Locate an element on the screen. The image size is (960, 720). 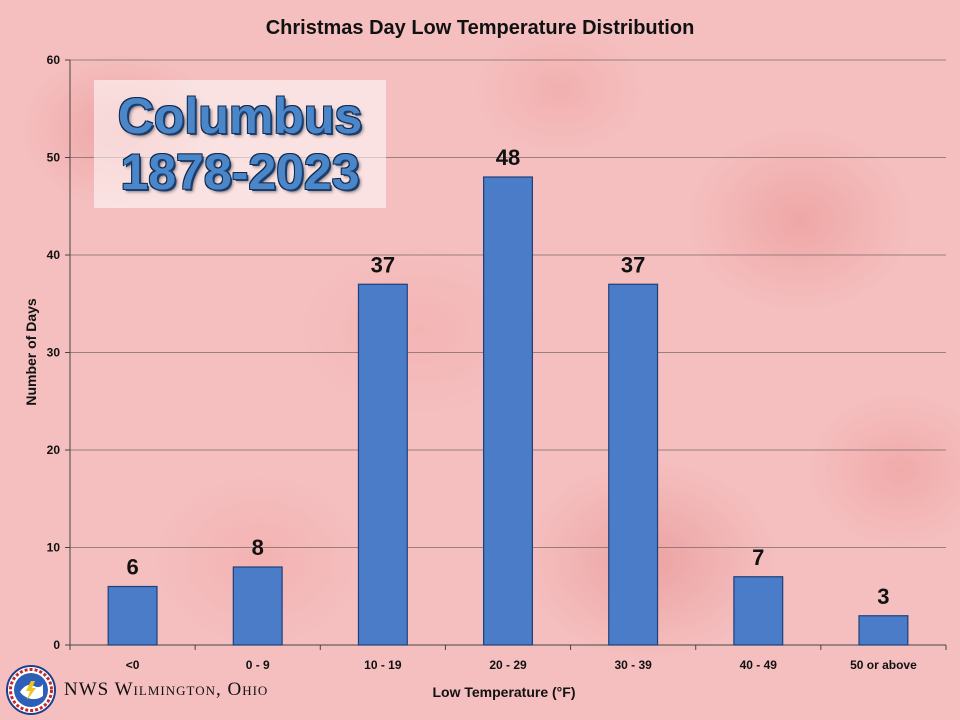
x-axis-label: Low Temperature (°F) is located at coordinates (503, 692).